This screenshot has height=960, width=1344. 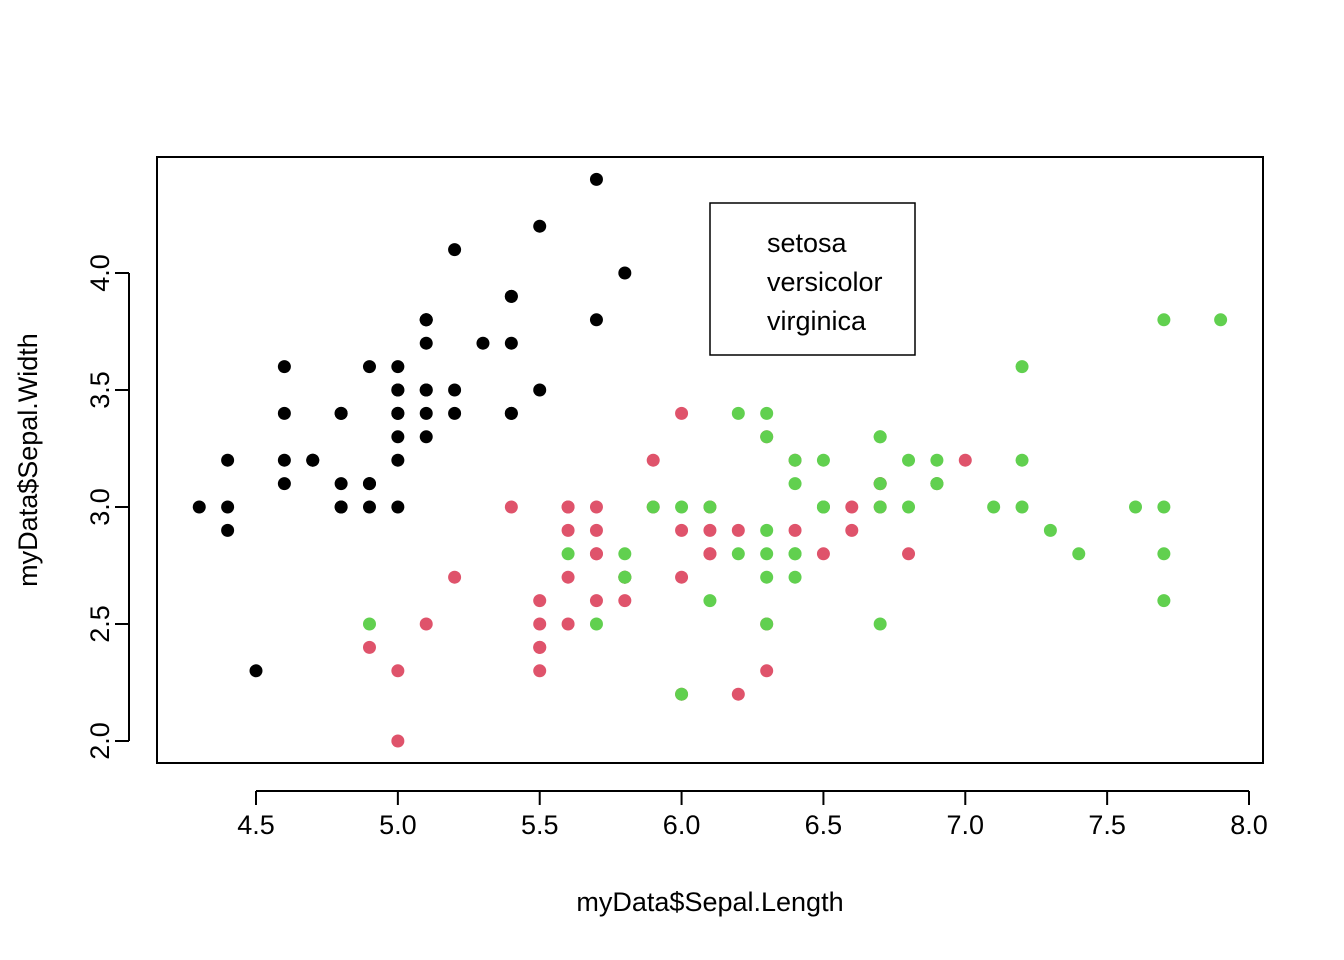 I want to click on legend-box, so click(x=812, y=279).